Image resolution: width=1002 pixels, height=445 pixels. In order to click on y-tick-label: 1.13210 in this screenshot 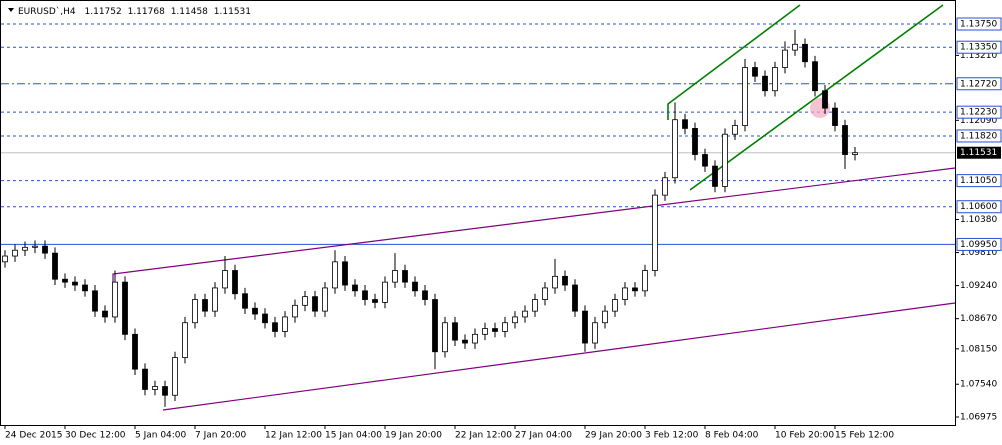, I will do `click(978, 56)`.